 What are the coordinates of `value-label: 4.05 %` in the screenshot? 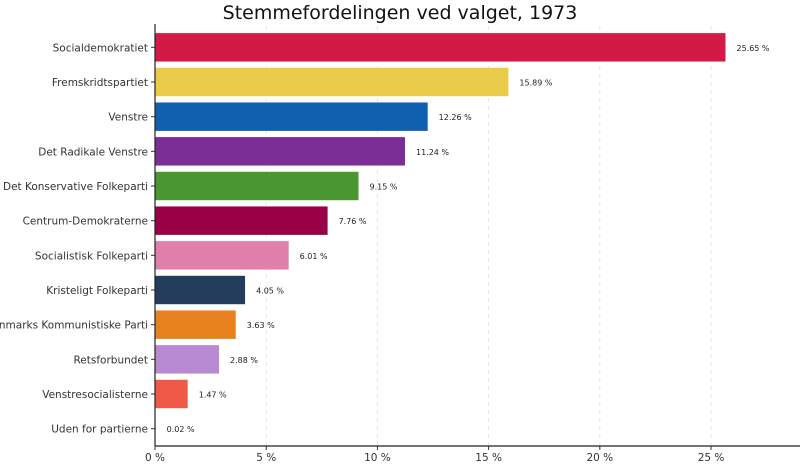 It's located at (270, 291).